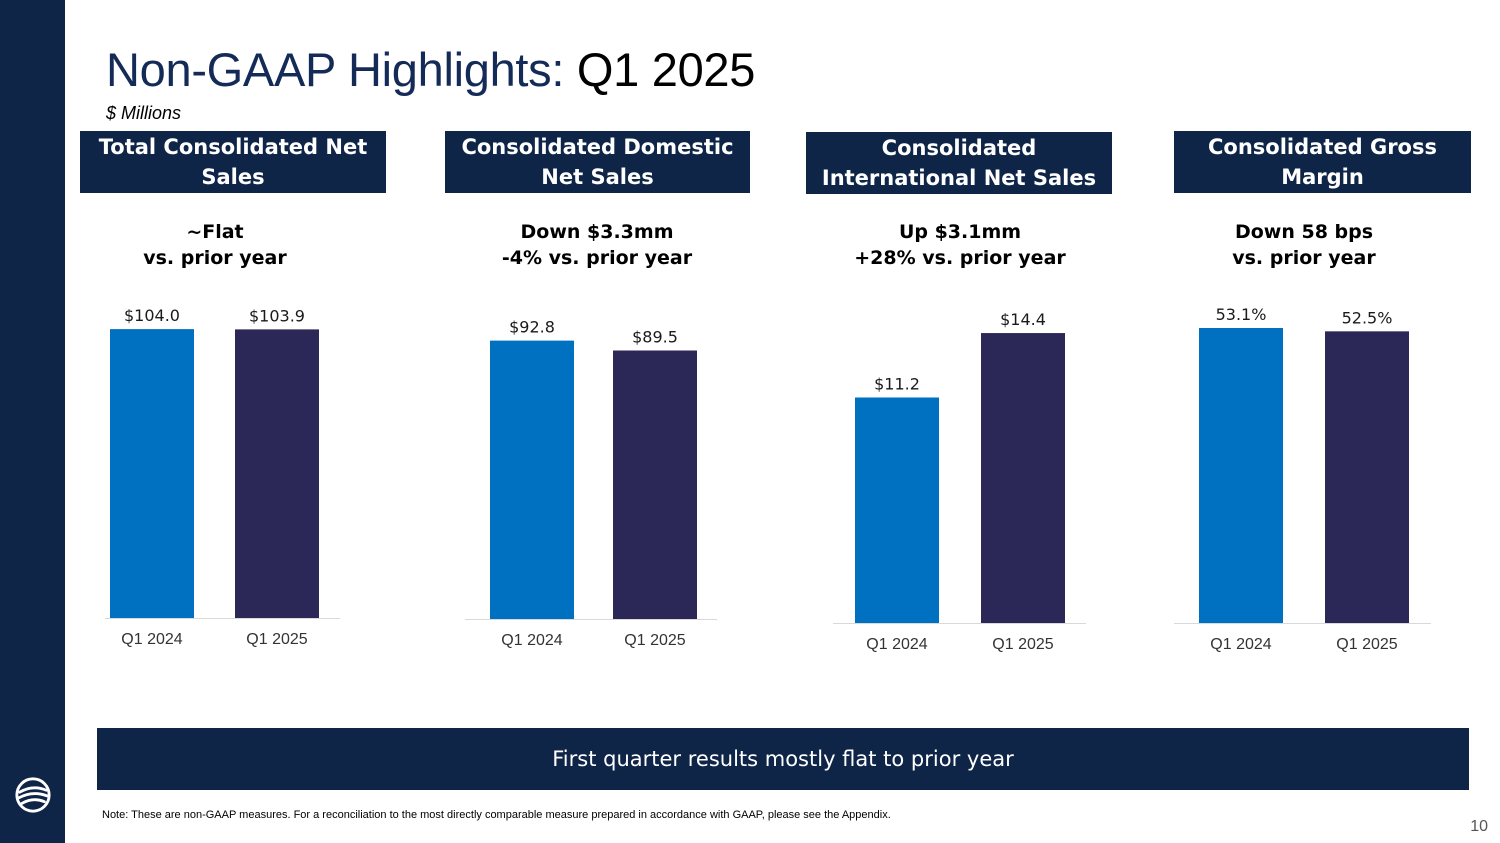  I want to click on page-number: 10, so click(1479, 826).